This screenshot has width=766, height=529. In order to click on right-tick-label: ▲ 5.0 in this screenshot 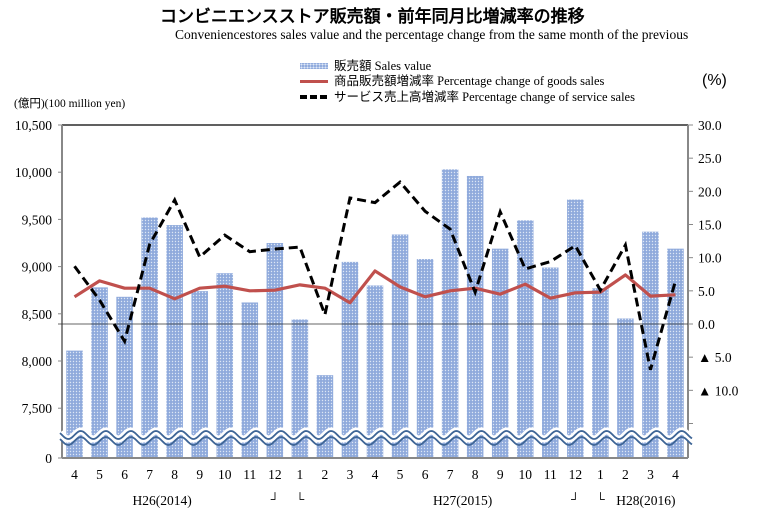, I will do `click(715, 357)`.